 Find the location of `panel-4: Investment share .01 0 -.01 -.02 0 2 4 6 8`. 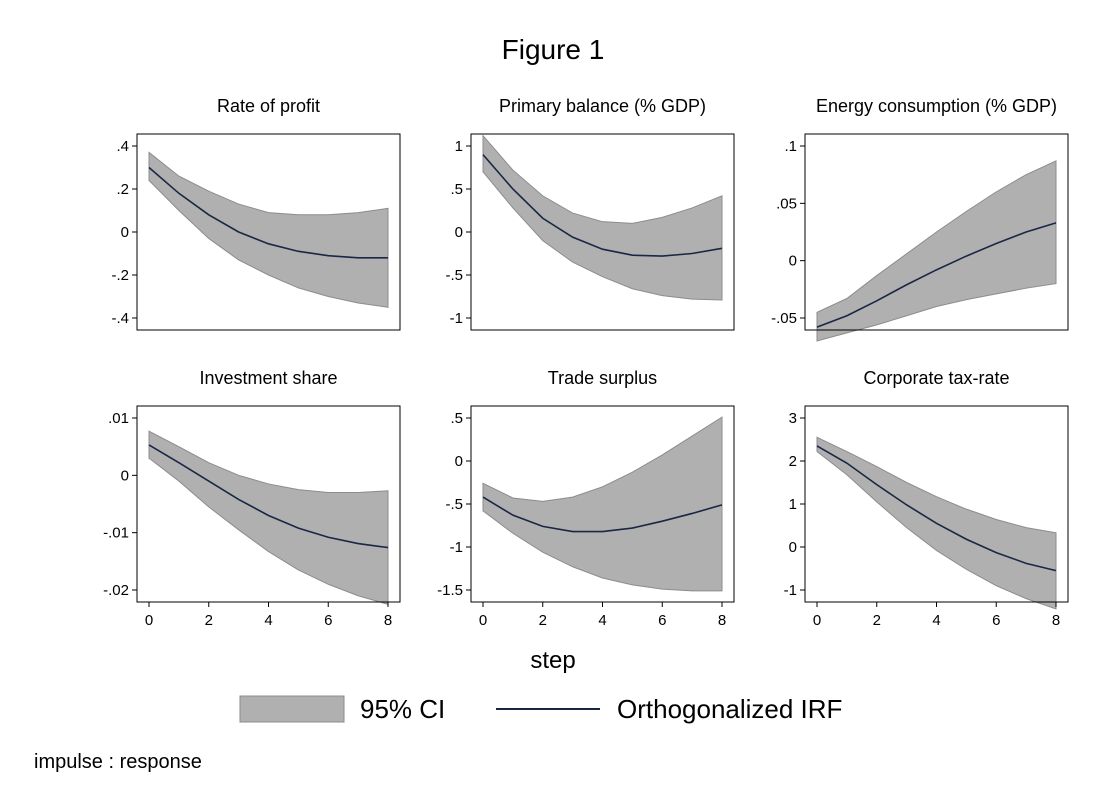

panel-4: Investment share .01 0 -.01 -.02 0 2 4 6 8 is located at coordinates (252, 498).